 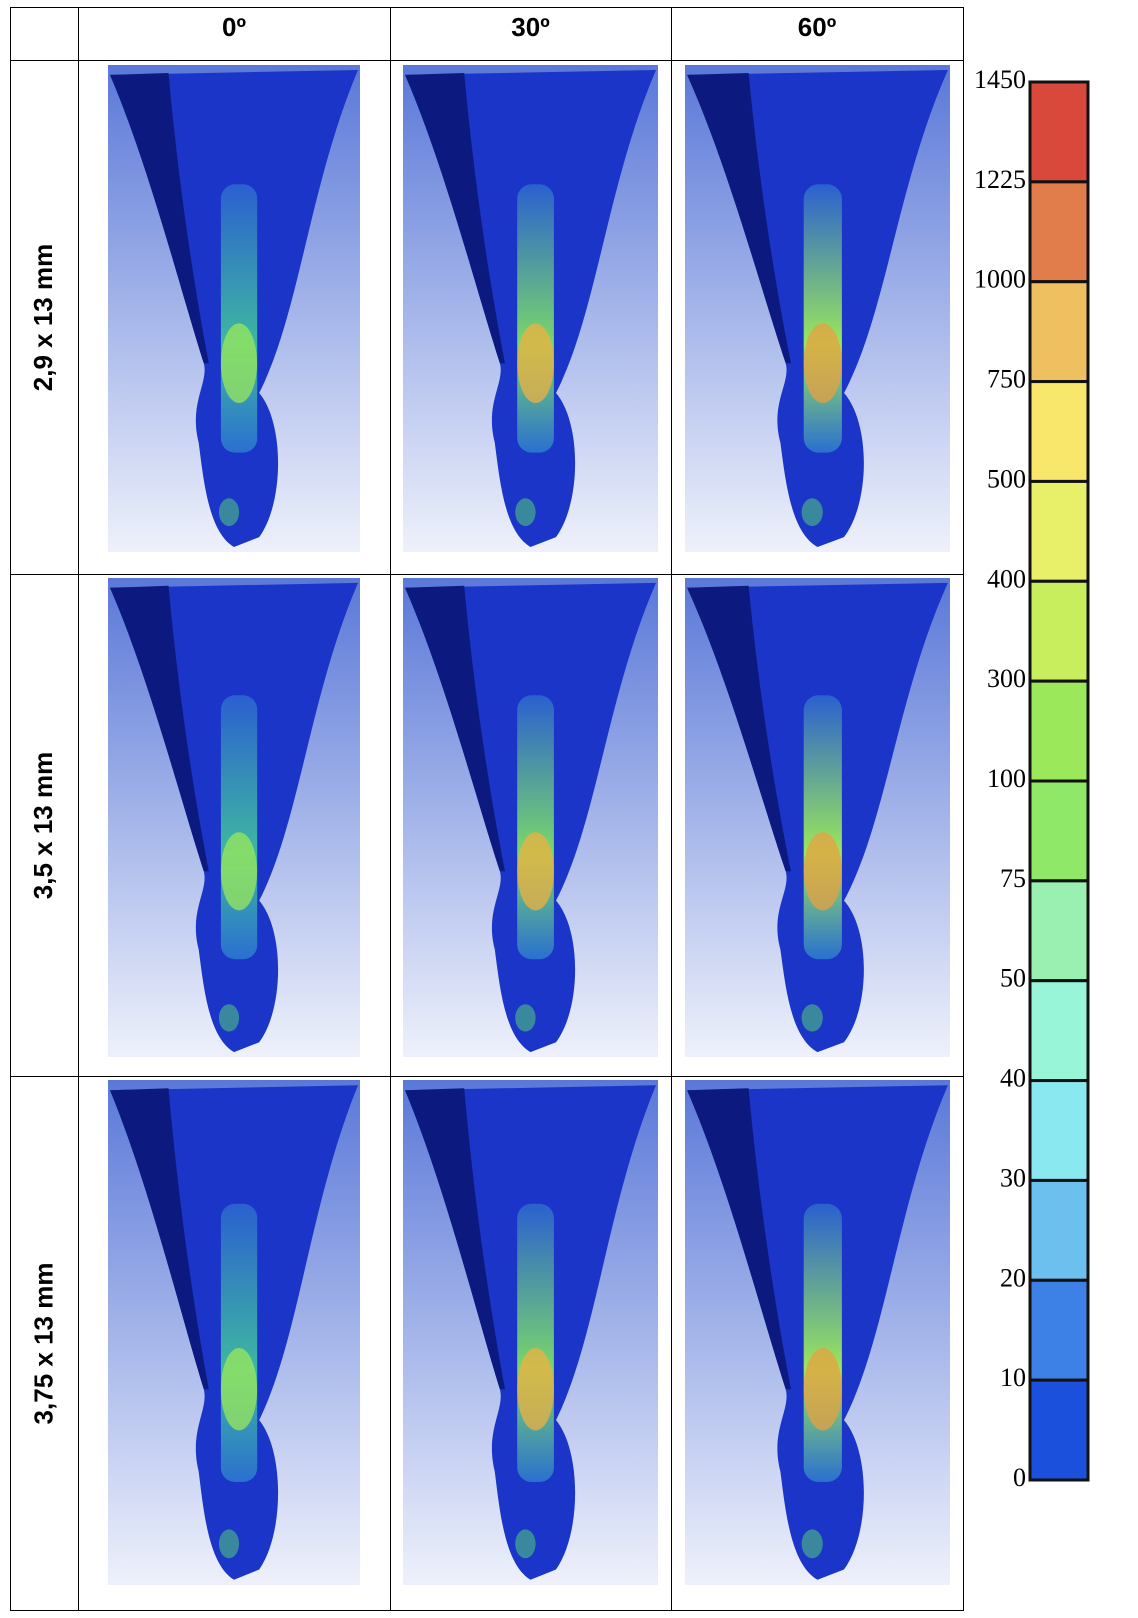 What do you see at coordinates (1000, 79) in the screenshot?
I see `legend-label: 1450` at bounding box center [1000, 79].